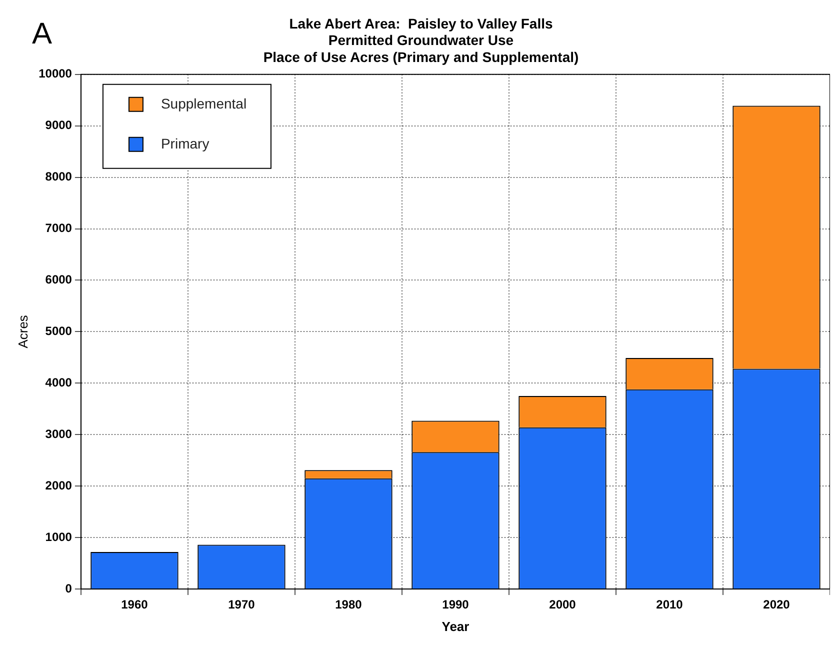  Describe the element at coordinates (421, 23) in the screenshot. I see `text: Lake Abert Area: Paisley to Valley Falls` at that location.